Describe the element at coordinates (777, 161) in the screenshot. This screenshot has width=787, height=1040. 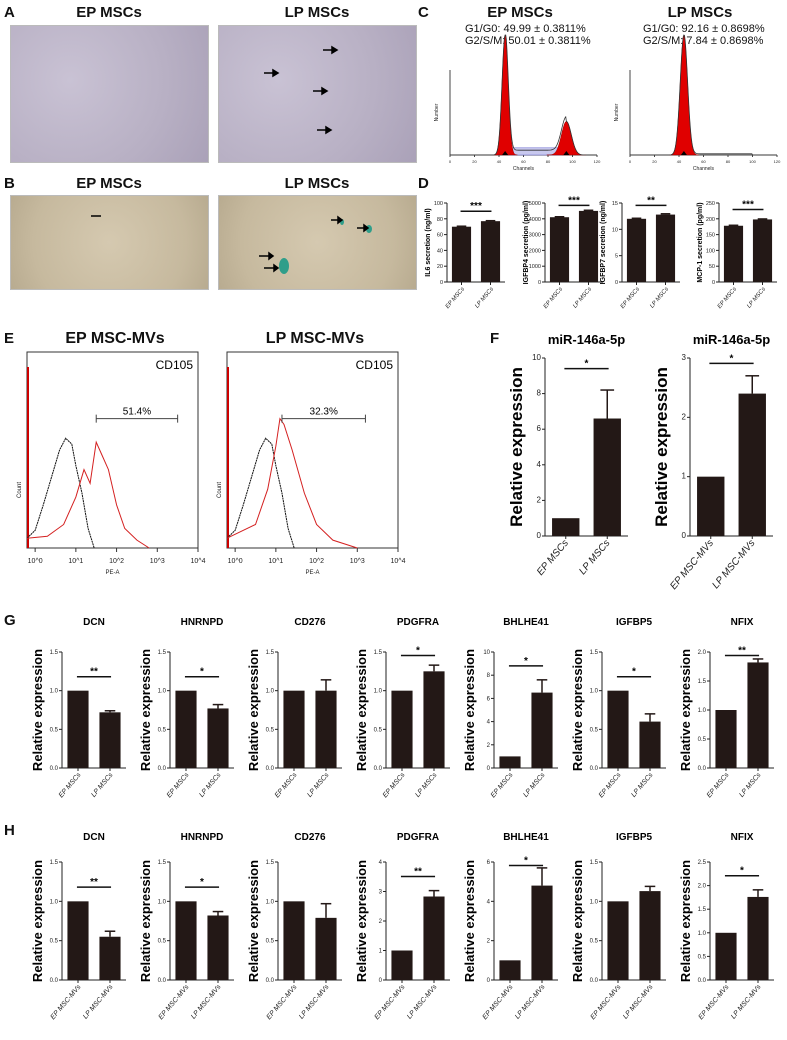
I see `x-tick-label: 120` at that location.